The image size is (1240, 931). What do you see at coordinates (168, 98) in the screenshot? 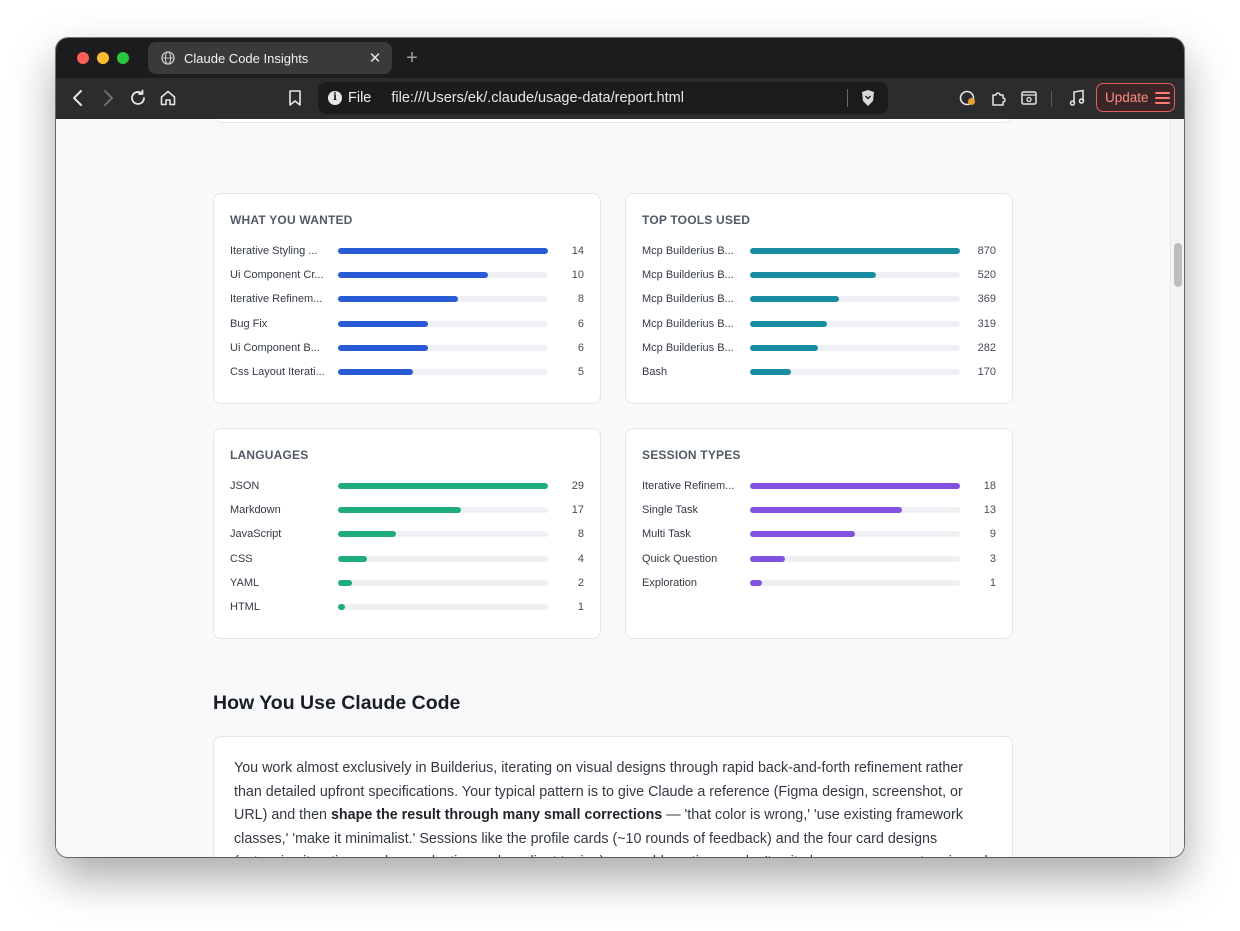
I see `home-icon` at bounding box center [168, 98].